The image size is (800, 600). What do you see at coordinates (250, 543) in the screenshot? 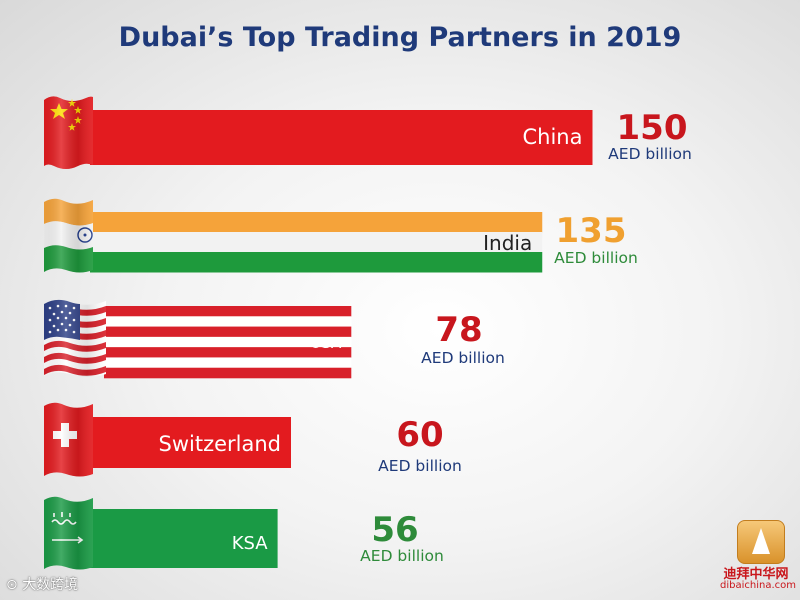
I see `bar-label-ksa: KSA` at bounding box center [250, 543].